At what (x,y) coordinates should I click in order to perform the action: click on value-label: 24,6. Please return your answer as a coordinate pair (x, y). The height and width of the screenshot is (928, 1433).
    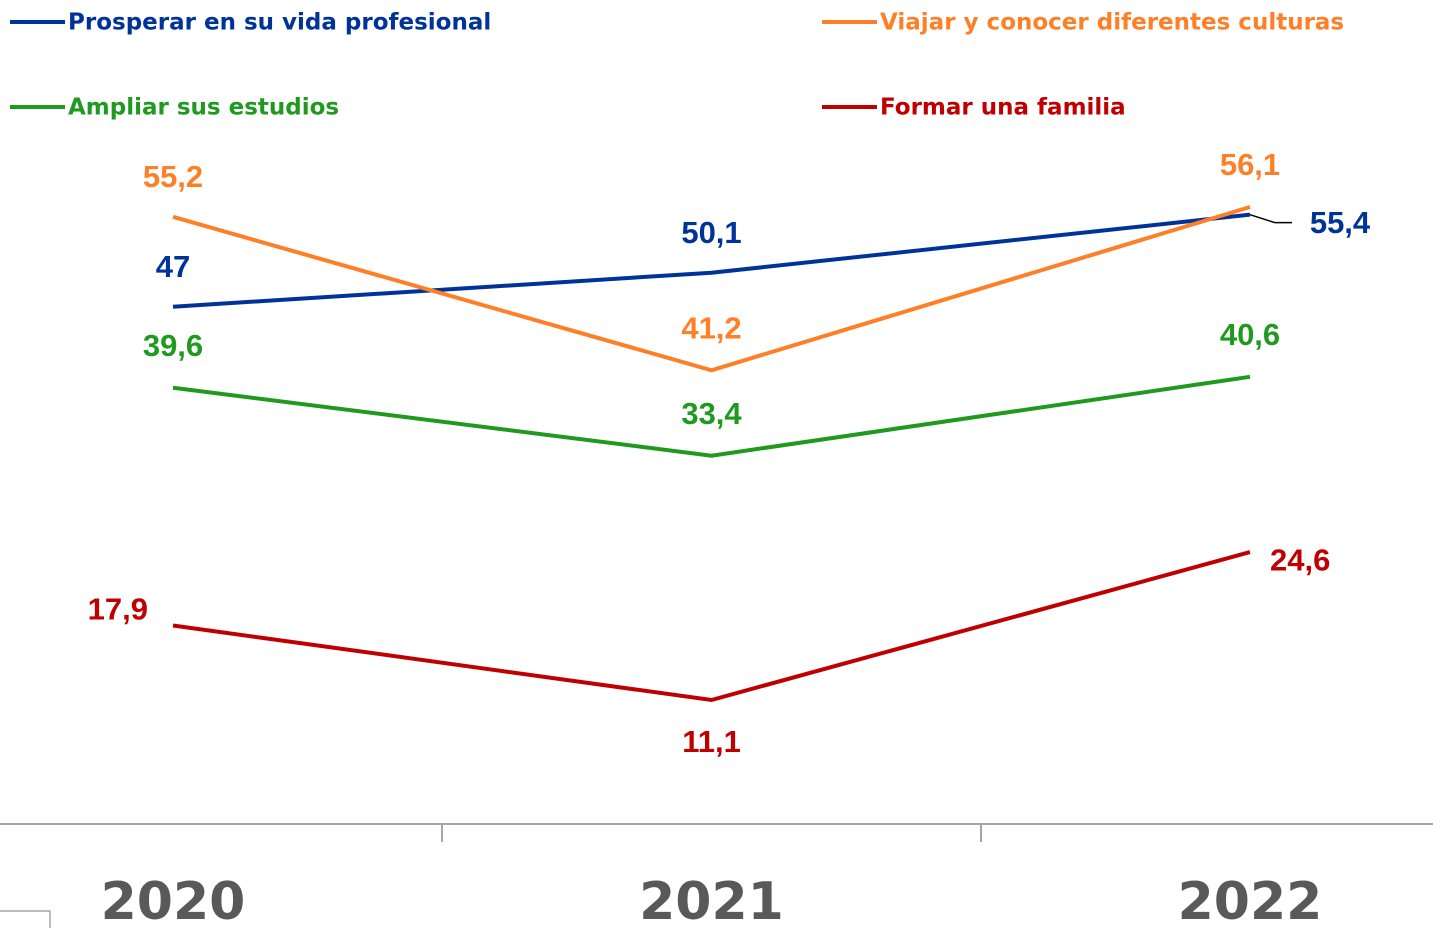
    Looking at the image, I should click on (1300, 559).